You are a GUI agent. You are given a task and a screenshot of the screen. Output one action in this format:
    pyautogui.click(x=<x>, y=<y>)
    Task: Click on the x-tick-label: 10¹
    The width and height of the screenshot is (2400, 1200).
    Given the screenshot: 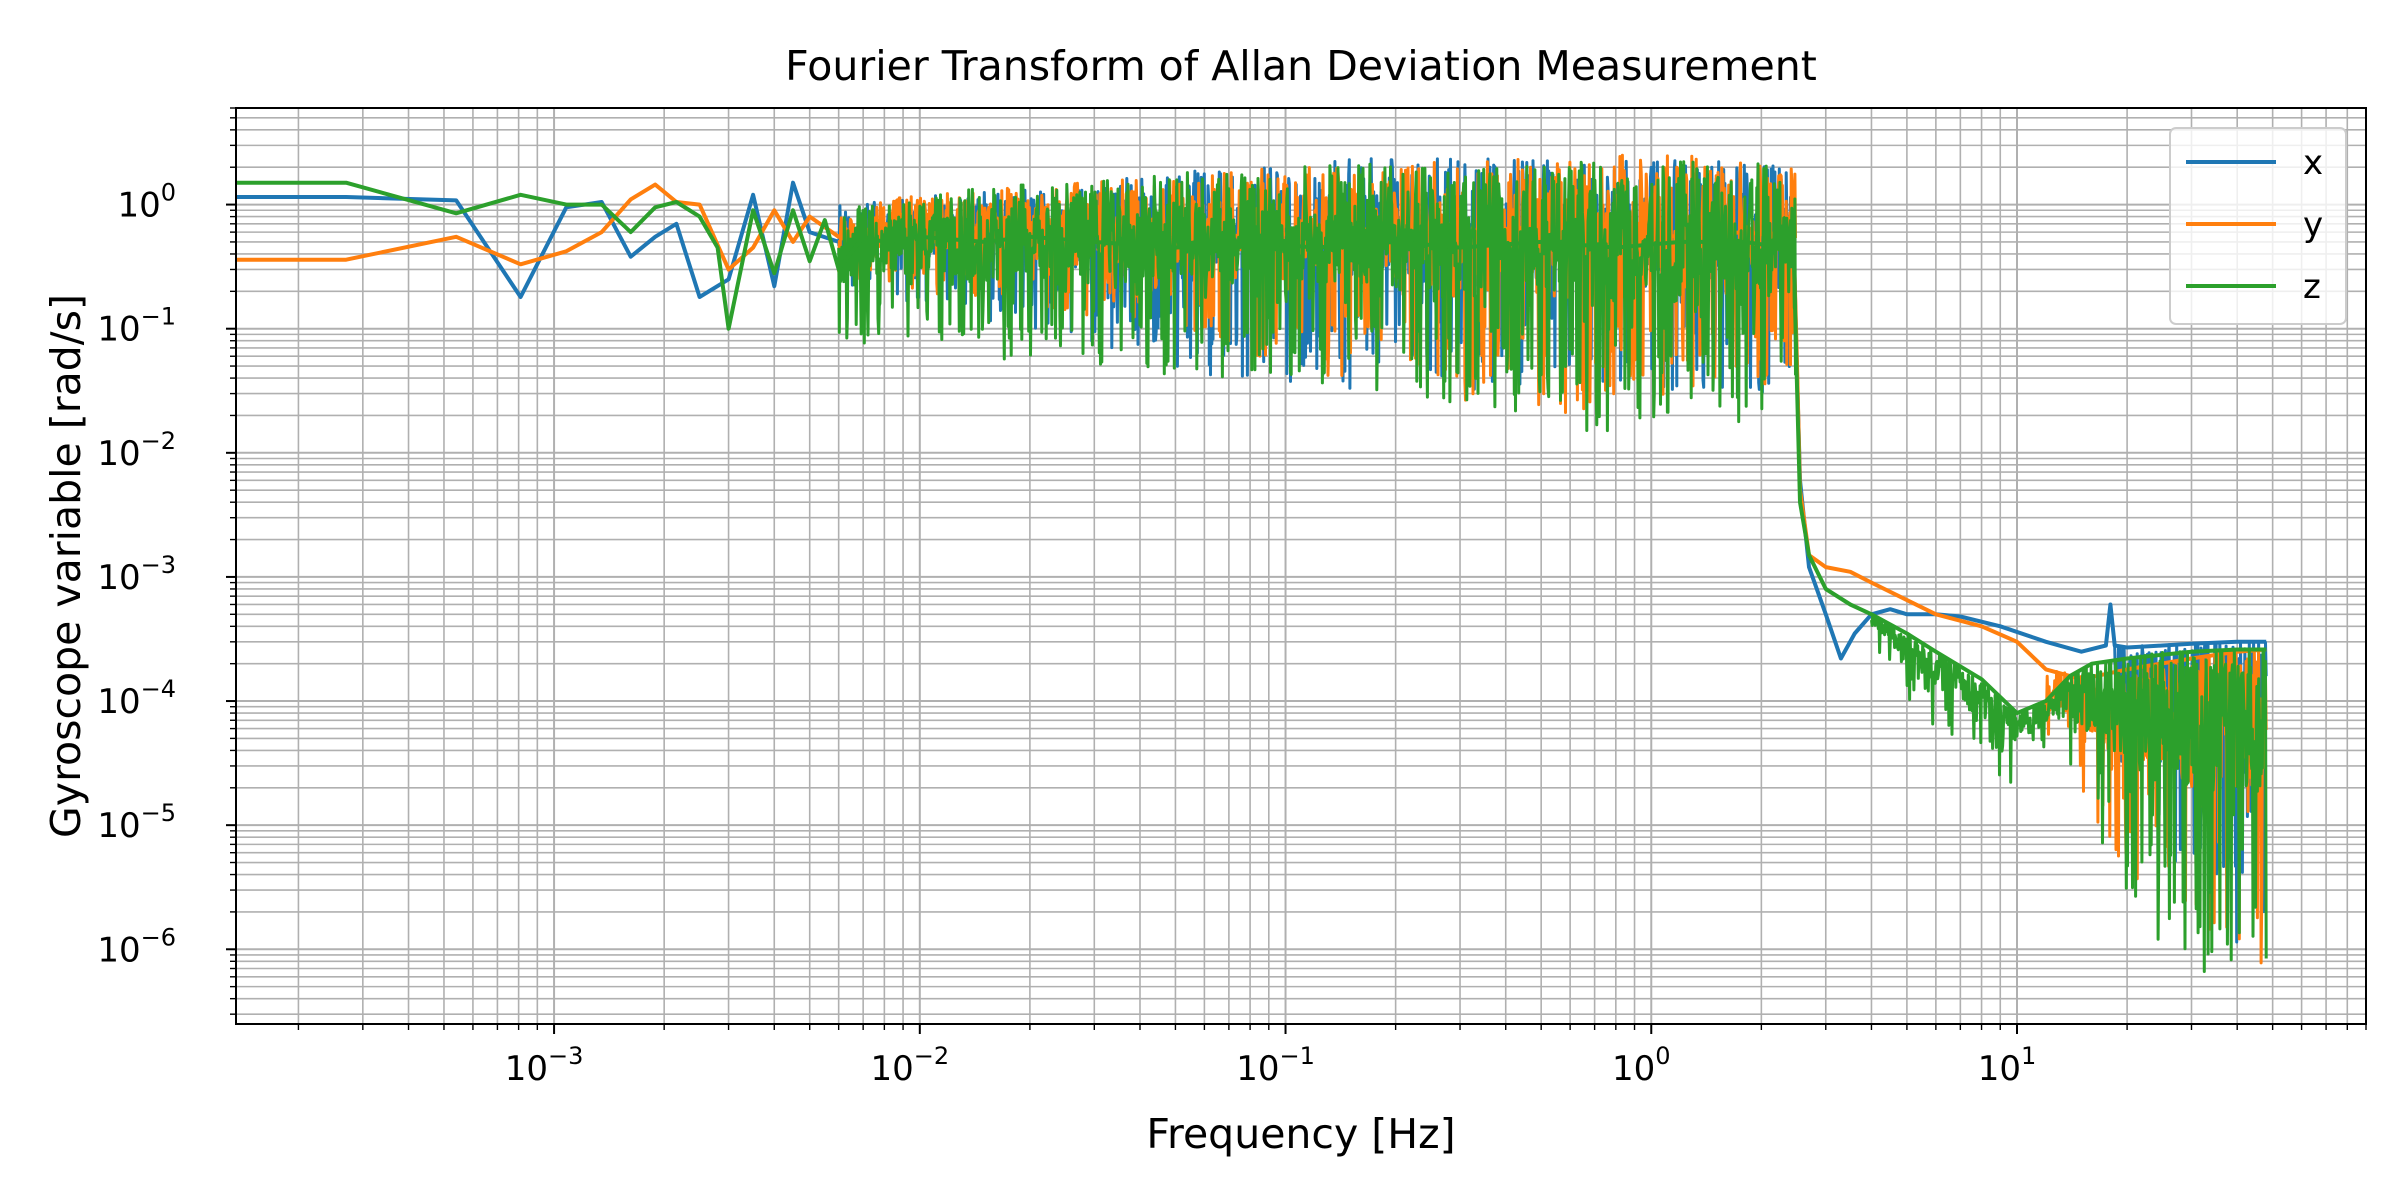 What is the action you would take?
    pyautogui.click(x=2007, y=1065)
    